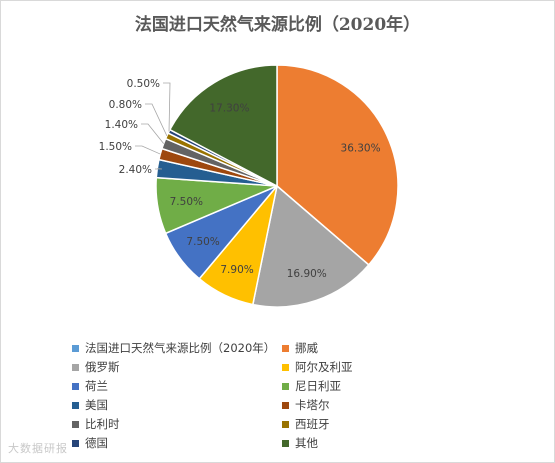 This screenshot has width=555, height=463. What do you see at coordinates (177, 386) in the screenshot?
I see `legend-item-荷兰: 荷兰` at bounding box center [177, 386].